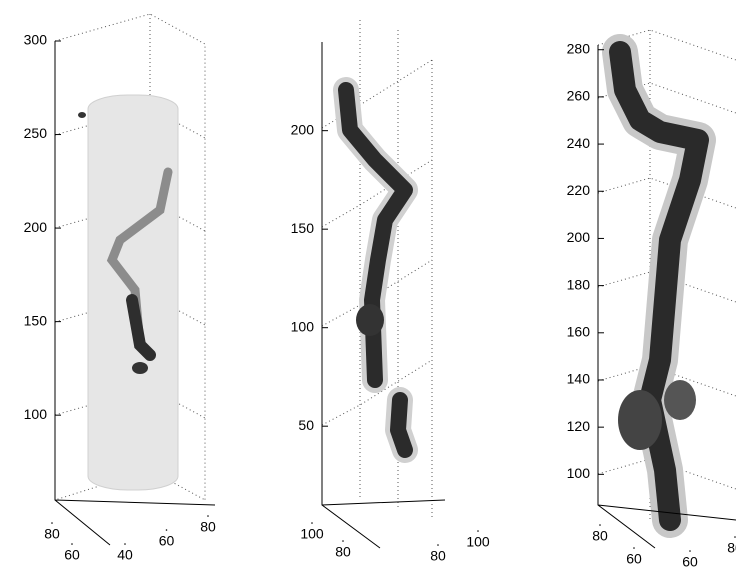 The image size is (736, 569). What do you see at coordinates (579, 96) in the screenshot?
I see `z-tick-label: 260` at bounding box center [579, 96].